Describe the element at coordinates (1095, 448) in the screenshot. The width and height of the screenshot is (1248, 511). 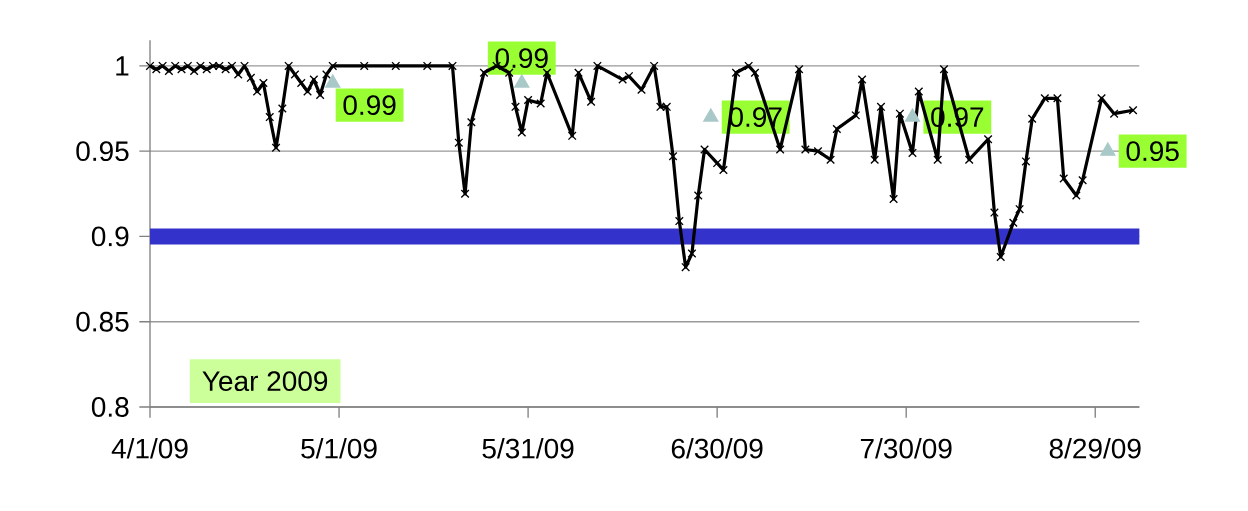
I see `x-tick-label: 8/29/09` at that location.